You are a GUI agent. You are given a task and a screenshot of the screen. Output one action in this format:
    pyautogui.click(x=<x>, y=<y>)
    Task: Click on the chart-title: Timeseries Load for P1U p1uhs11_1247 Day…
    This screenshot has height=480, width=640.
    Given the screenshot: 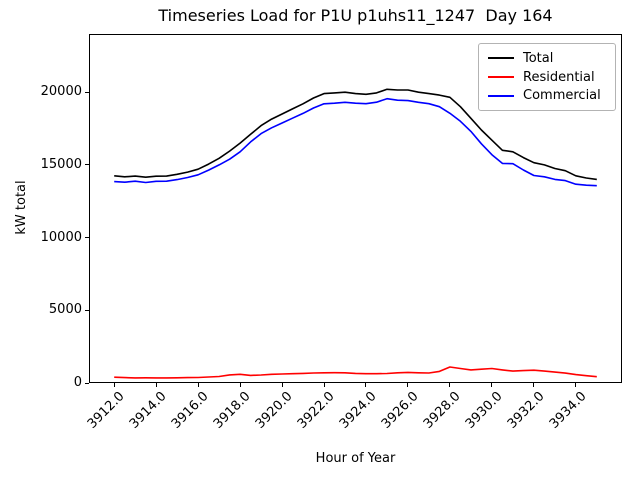 What is the action you would take?
    pyautogui.click(x=355, y=15)
    